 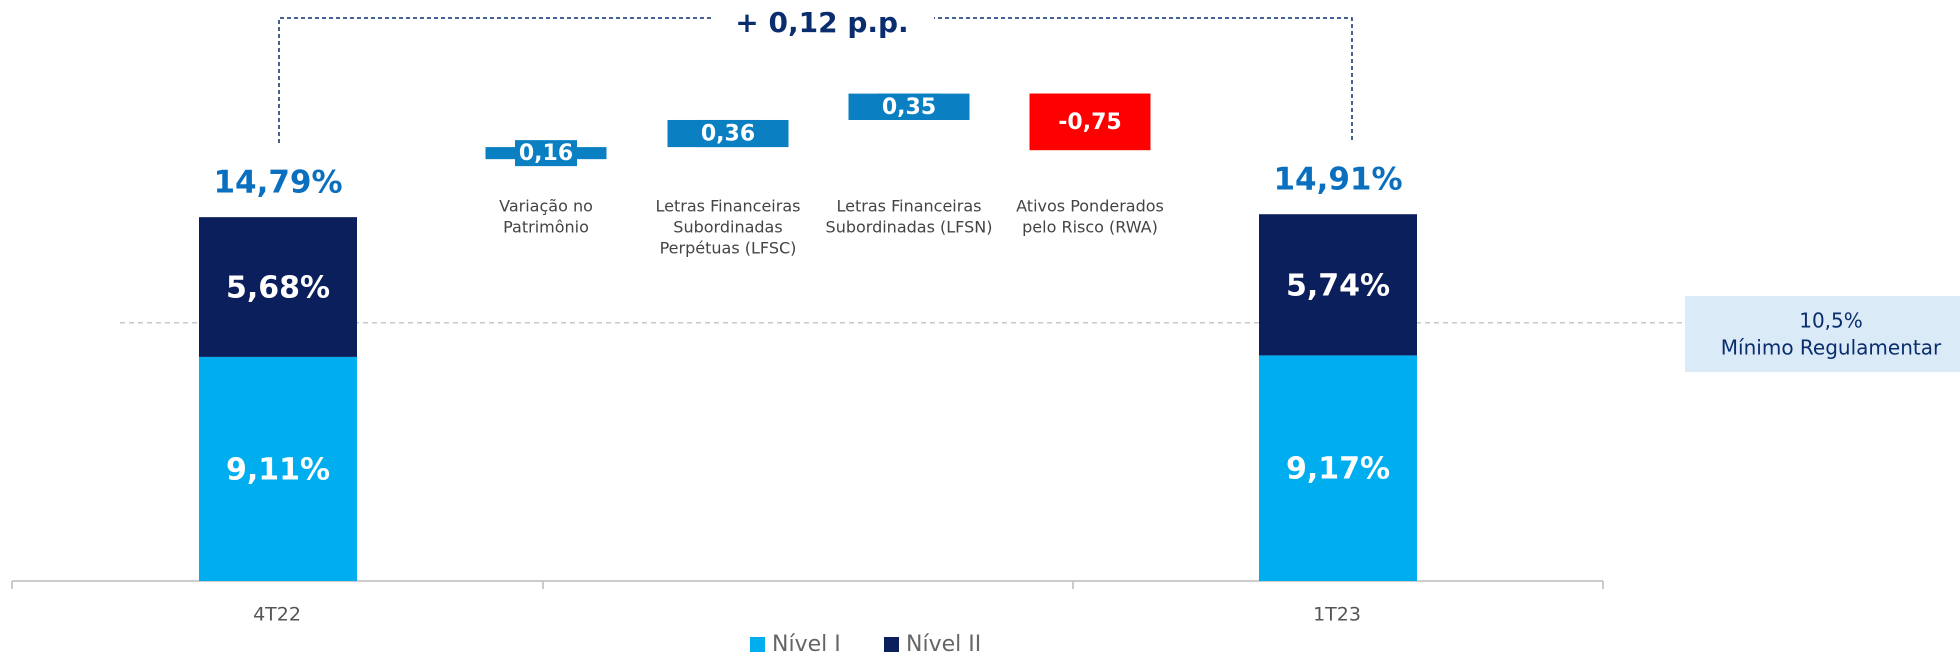 I want to click on step-category: Subordinadas (LFSN), so click(x=909, y=227).